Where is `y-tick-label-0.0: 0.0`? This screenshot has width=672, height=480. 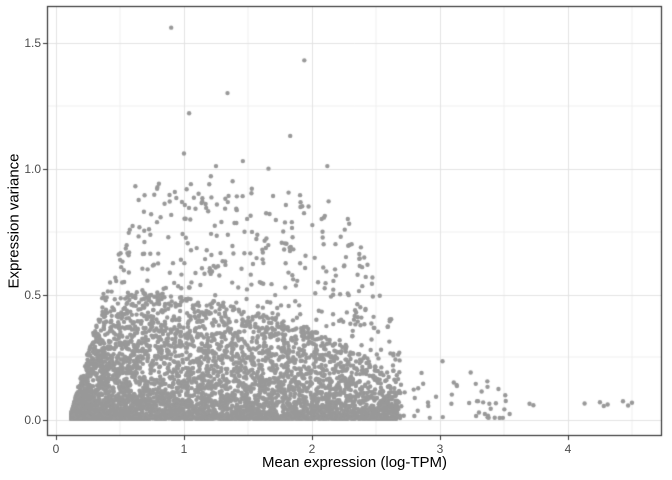
y-tick-label-0.0: 0.0 is located at coordinates (32, 420).